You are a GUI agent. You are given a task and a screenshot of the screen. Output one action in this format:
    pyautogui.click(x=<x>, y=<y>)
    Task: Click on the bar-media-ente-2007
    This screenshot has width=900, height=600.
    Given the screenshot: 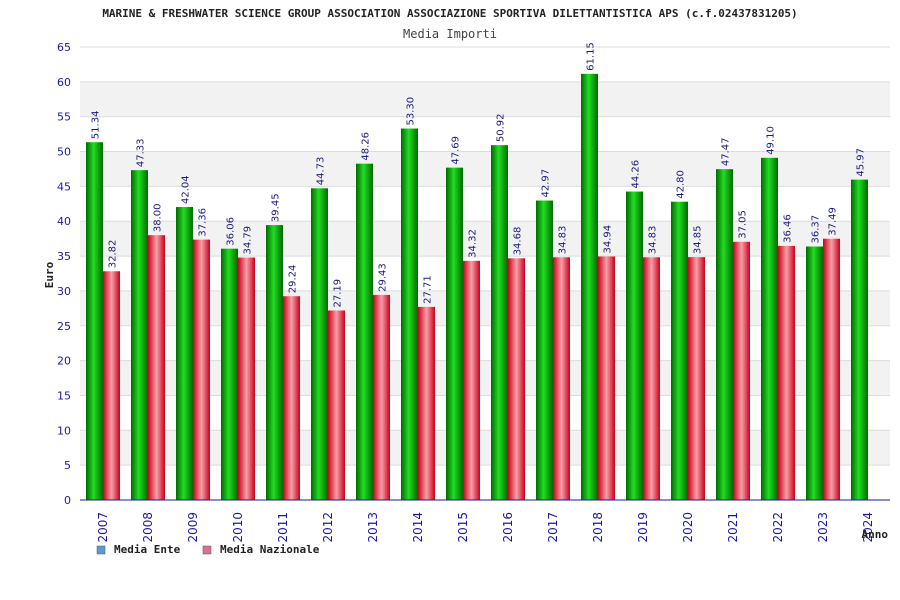 What is the action you would take?
    pyautogui.click(x=94, y=321)
    